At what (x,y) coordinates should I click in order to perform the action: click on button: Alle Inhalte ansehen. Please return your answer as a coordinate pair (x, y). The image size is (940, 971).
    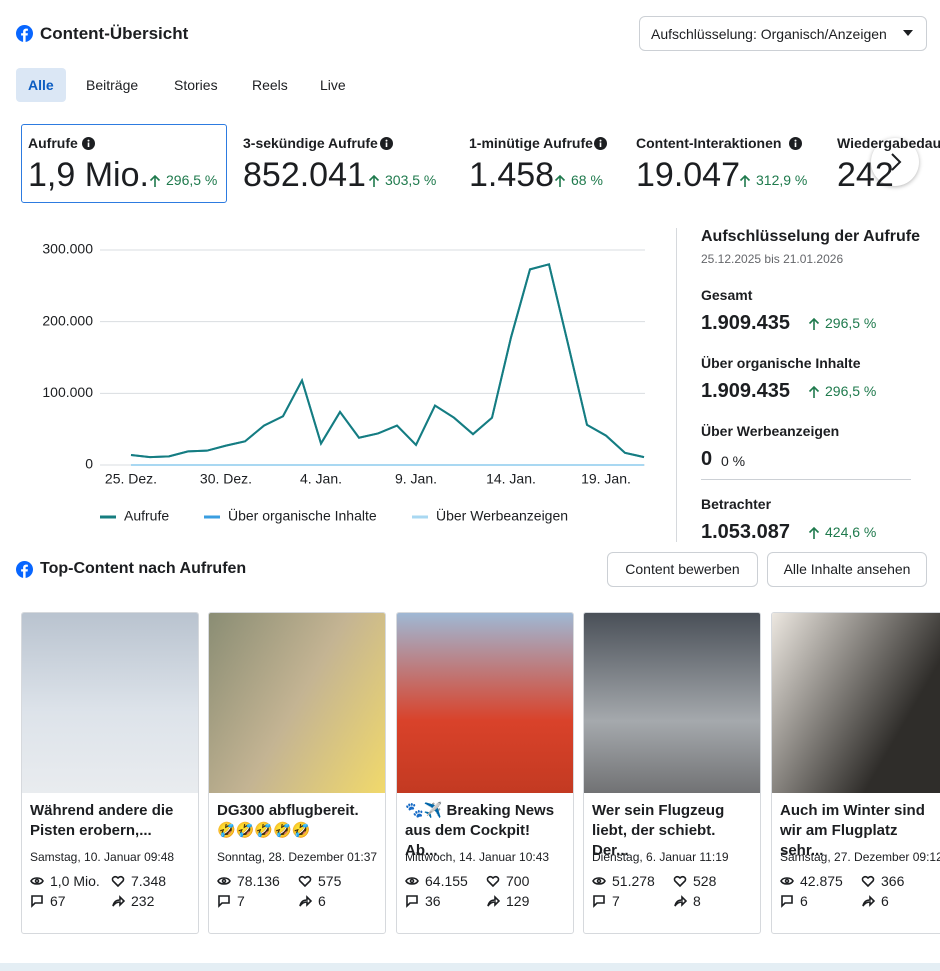
    Looking at the image, I should click on (847, 569).